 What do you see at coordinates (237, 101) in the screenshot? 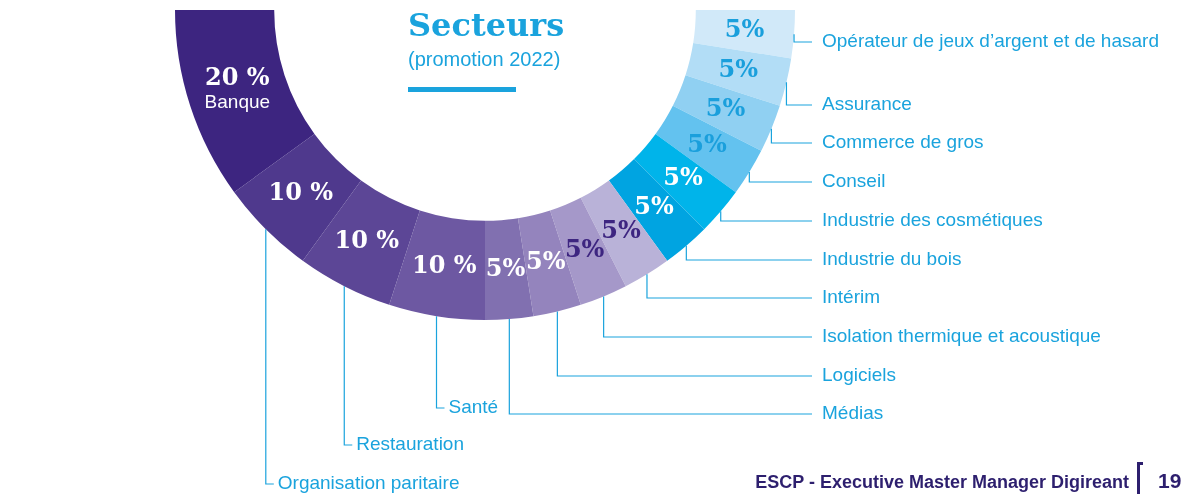
I see `slice-label: Banque` at bounding box center [237, 101].